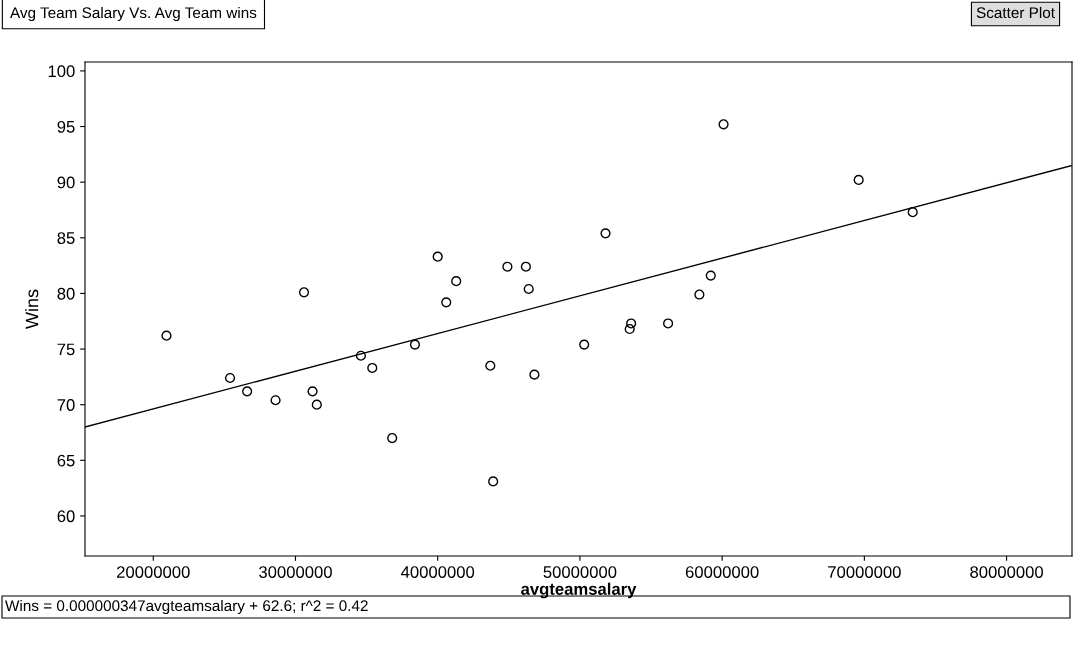  I want to click on chart-title: Avg Team Salary Vs. Avg Team wins, so click(133, 14).